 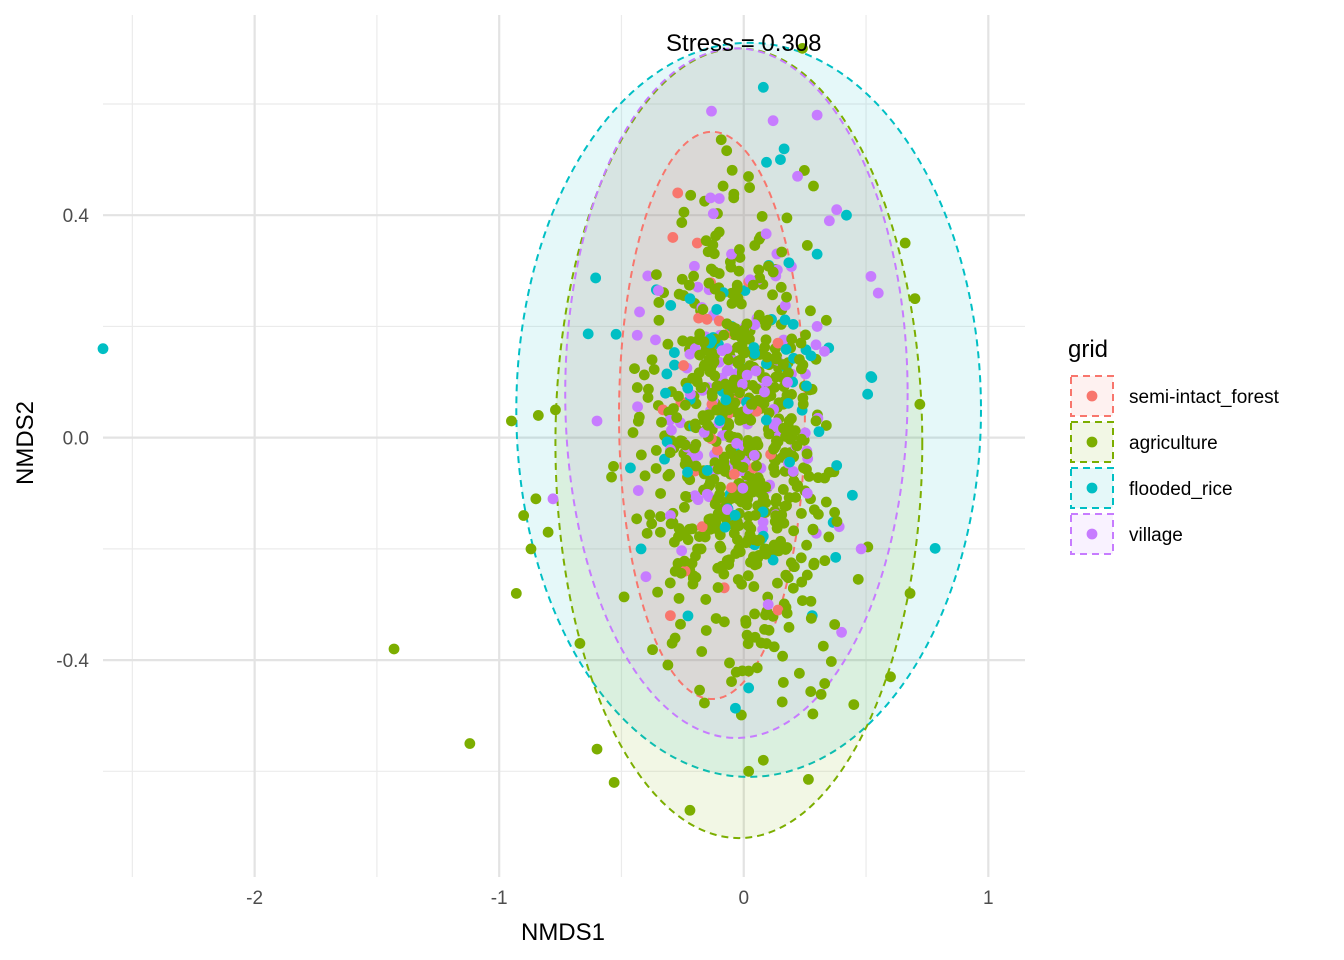 What do you see at coordinates (988, 898) in the screenshot?
I see `x-tick-label: 1` at bounding box center [988, 898].